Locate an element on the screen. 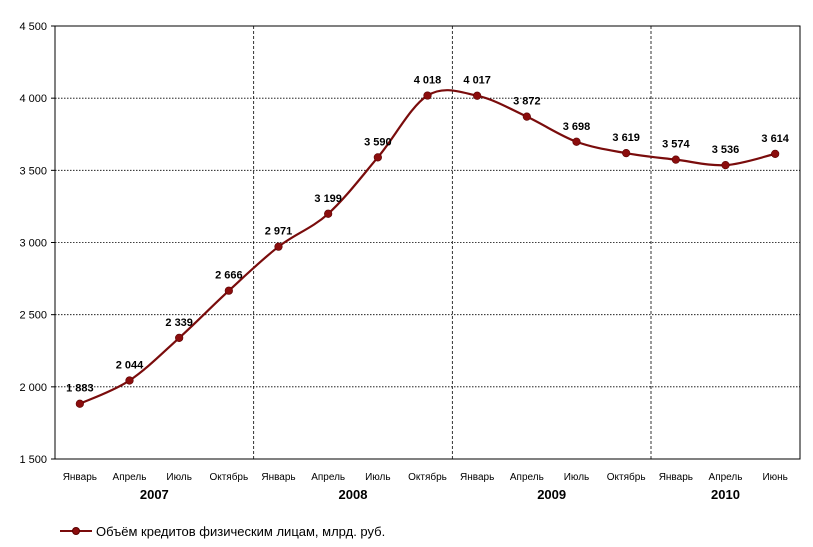 This screenshot has height=547, width=813. x-tick-label: Июнь is located at coordinates (774, 477).